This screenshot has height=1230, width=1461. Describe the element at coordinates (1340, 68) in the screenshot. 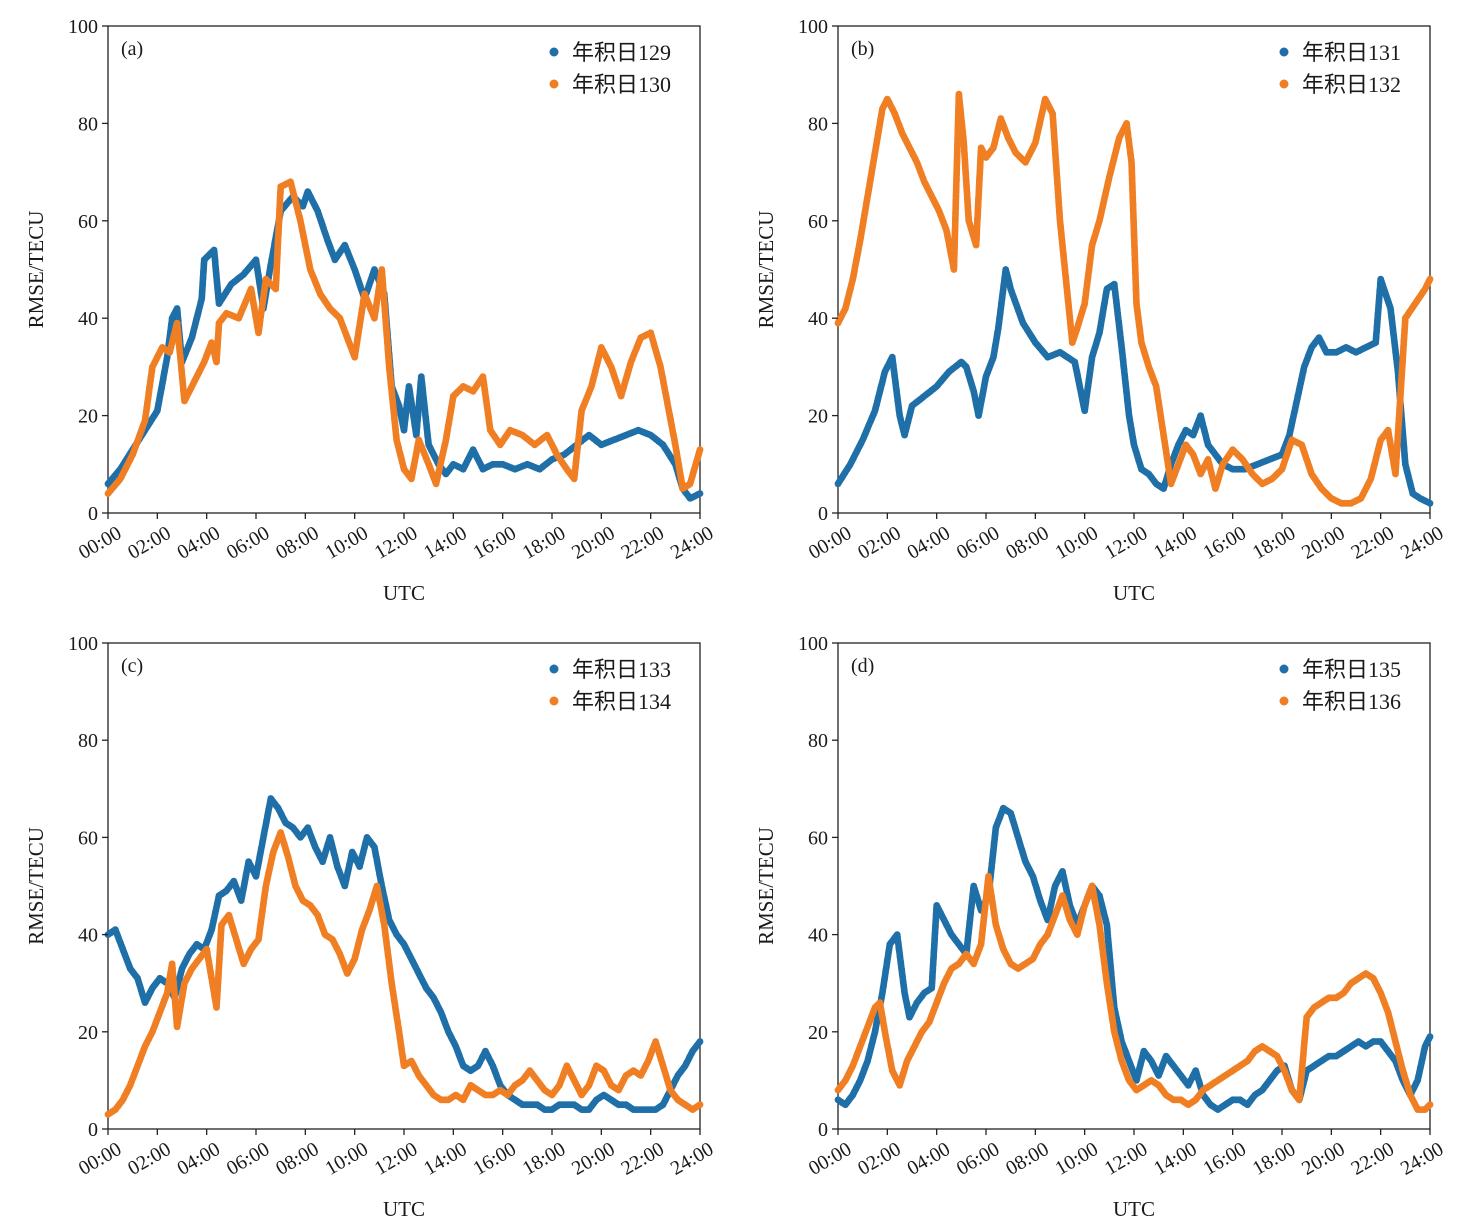

I see `legend: 年积日131 年积日132` at that location.